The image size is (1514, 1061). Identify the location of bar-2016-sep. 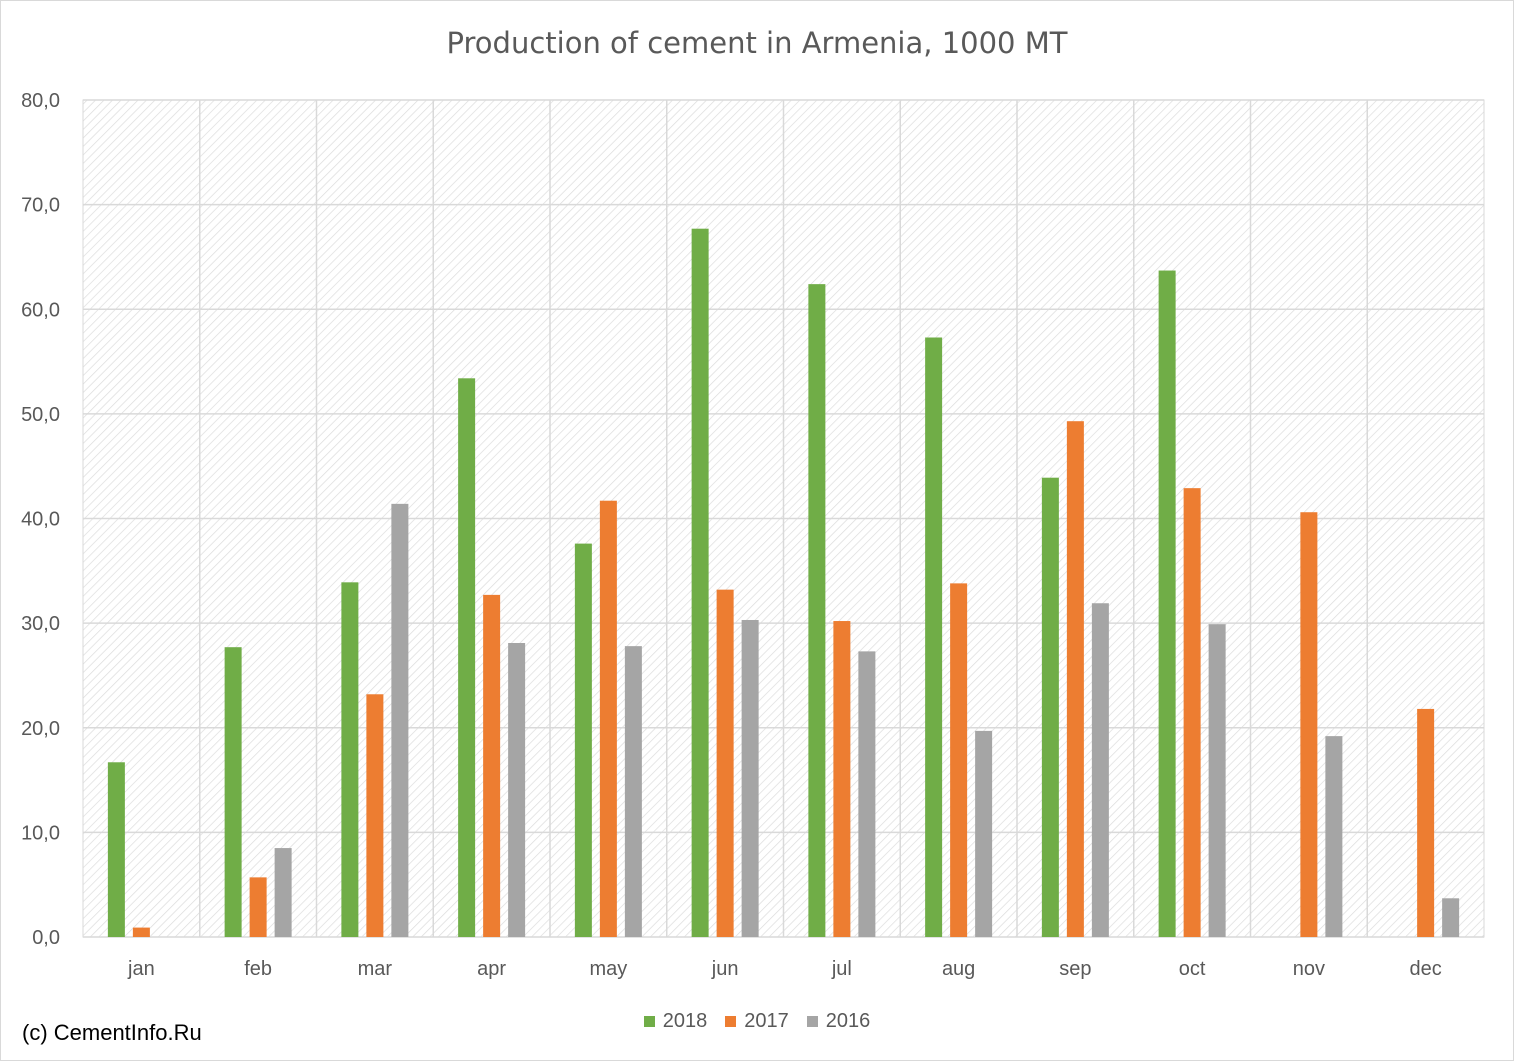
(1100, 770).